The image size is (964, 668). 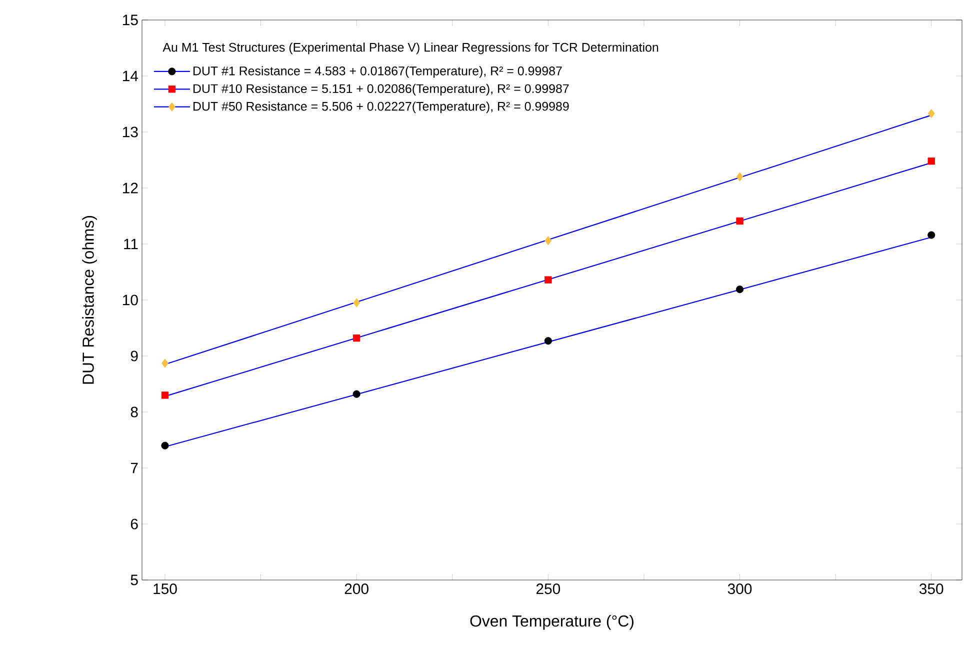 What do you see at coordinates (130, 188) in the screenshot?
I see `y-tick-label: 12` at bounding box center [130, 188].